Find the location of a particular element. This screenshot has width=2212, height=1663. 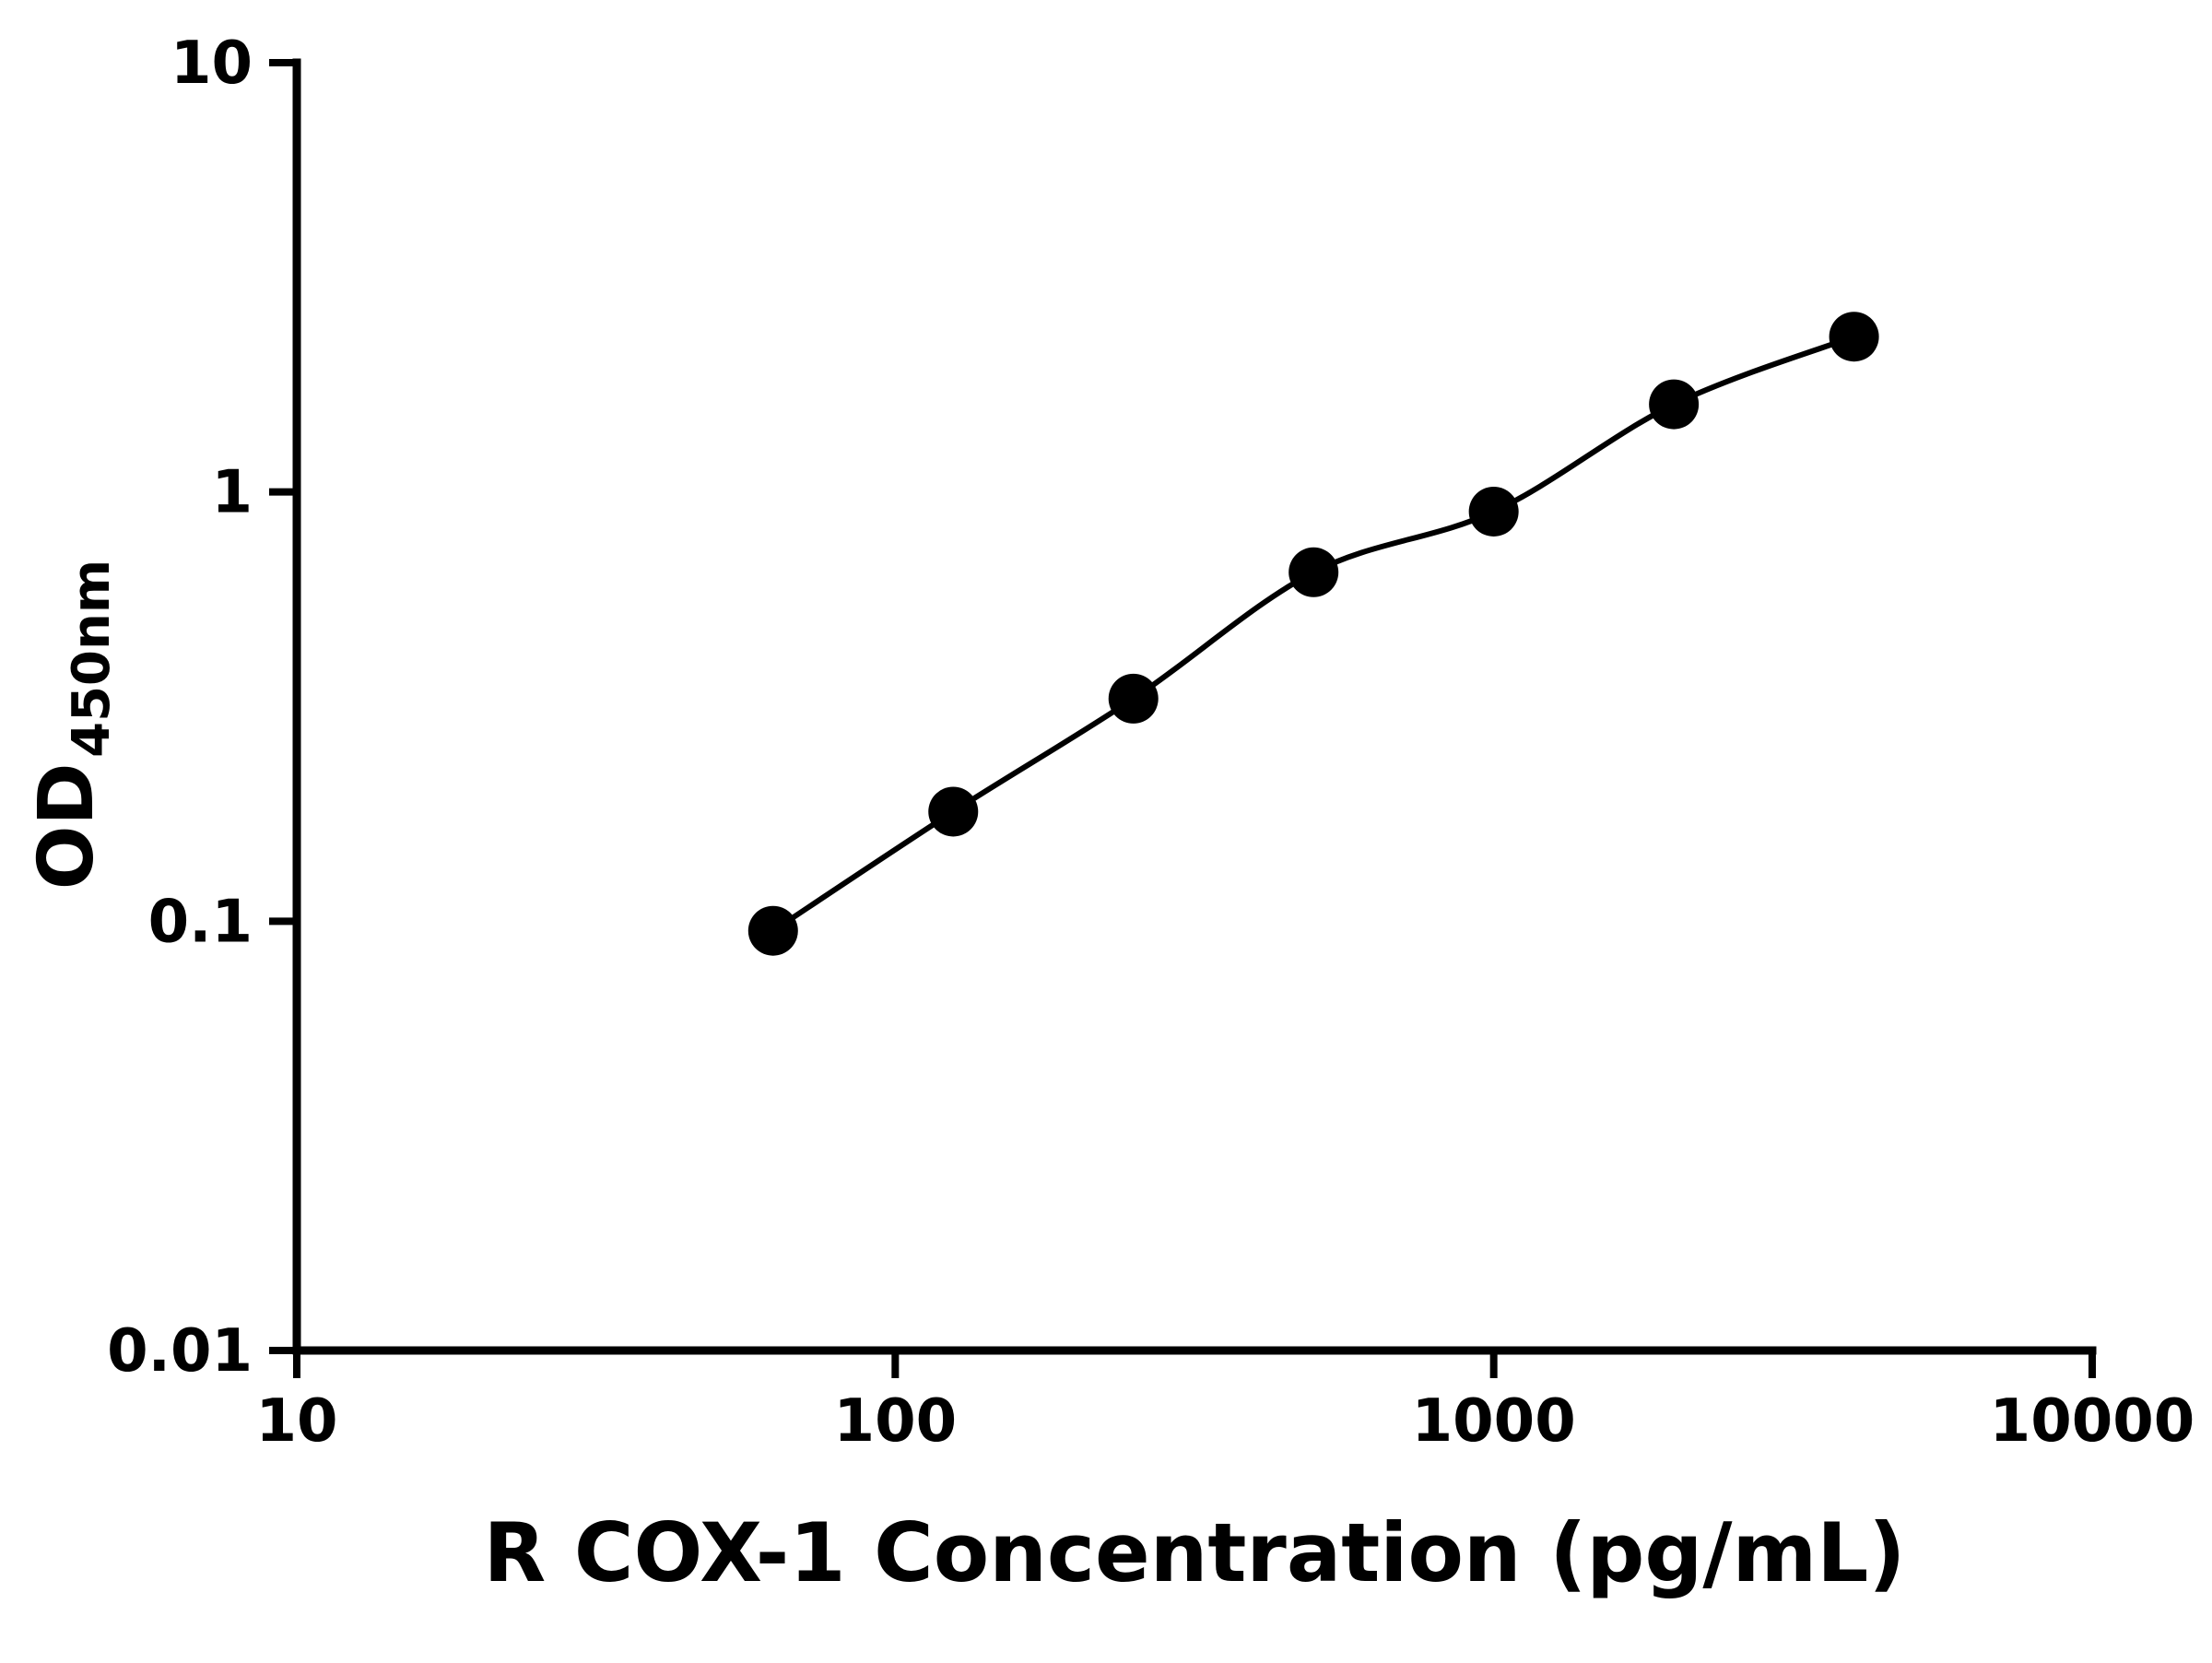

x-axis-title: R COX-1 Concentration (pg/mL) is located at coordinates (1194, 1552).